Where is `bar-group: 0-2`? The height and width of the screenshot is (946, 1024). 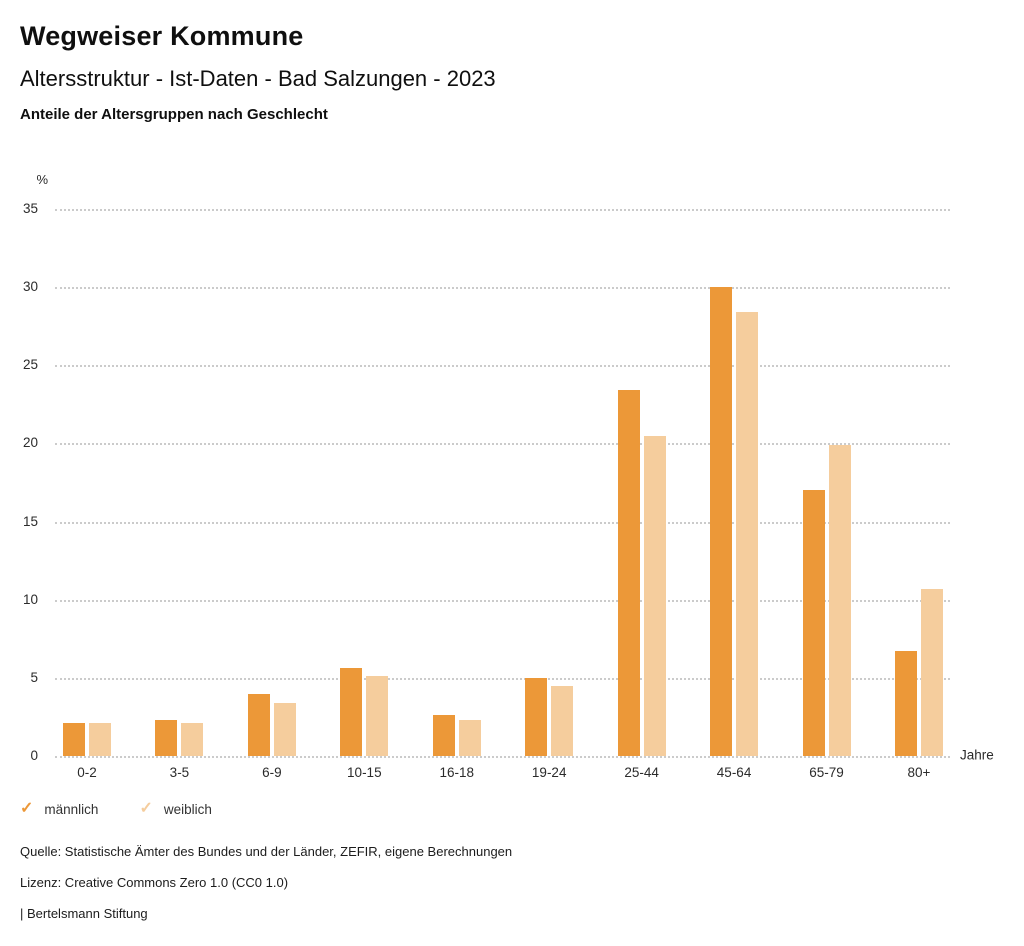 bar-group: 0-2 is located at coordinates (87, 494).